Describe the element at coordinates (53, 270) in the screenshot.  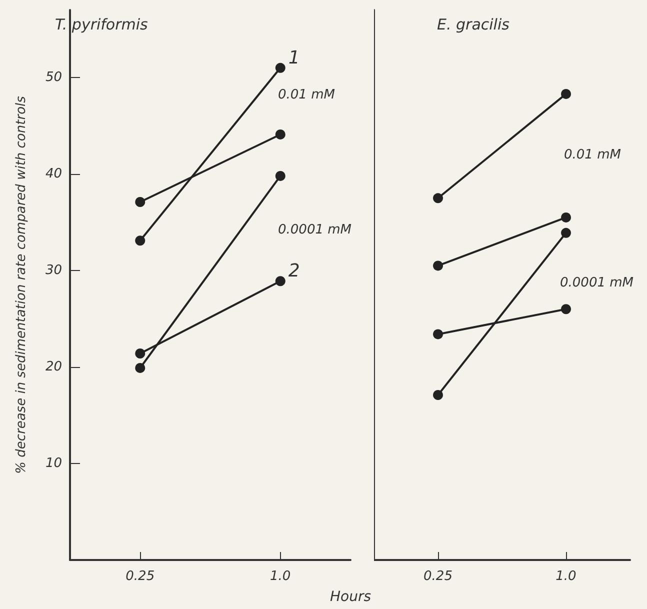
I see `y-tick-label: 30` at that location.